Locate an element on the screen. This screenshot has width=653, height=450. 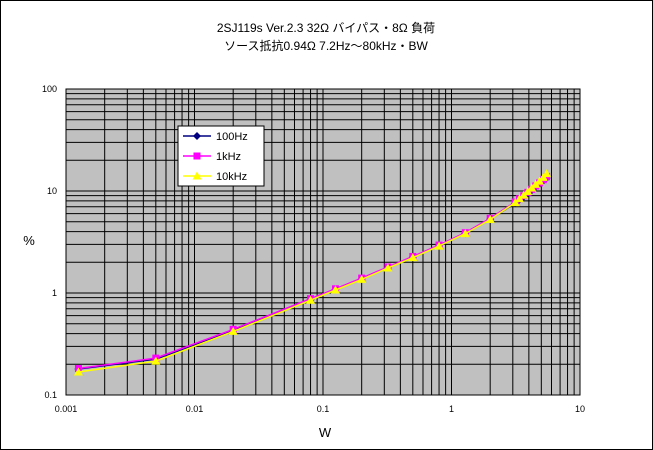
y-tick-label: 1 is located at coordinates (54, 293).